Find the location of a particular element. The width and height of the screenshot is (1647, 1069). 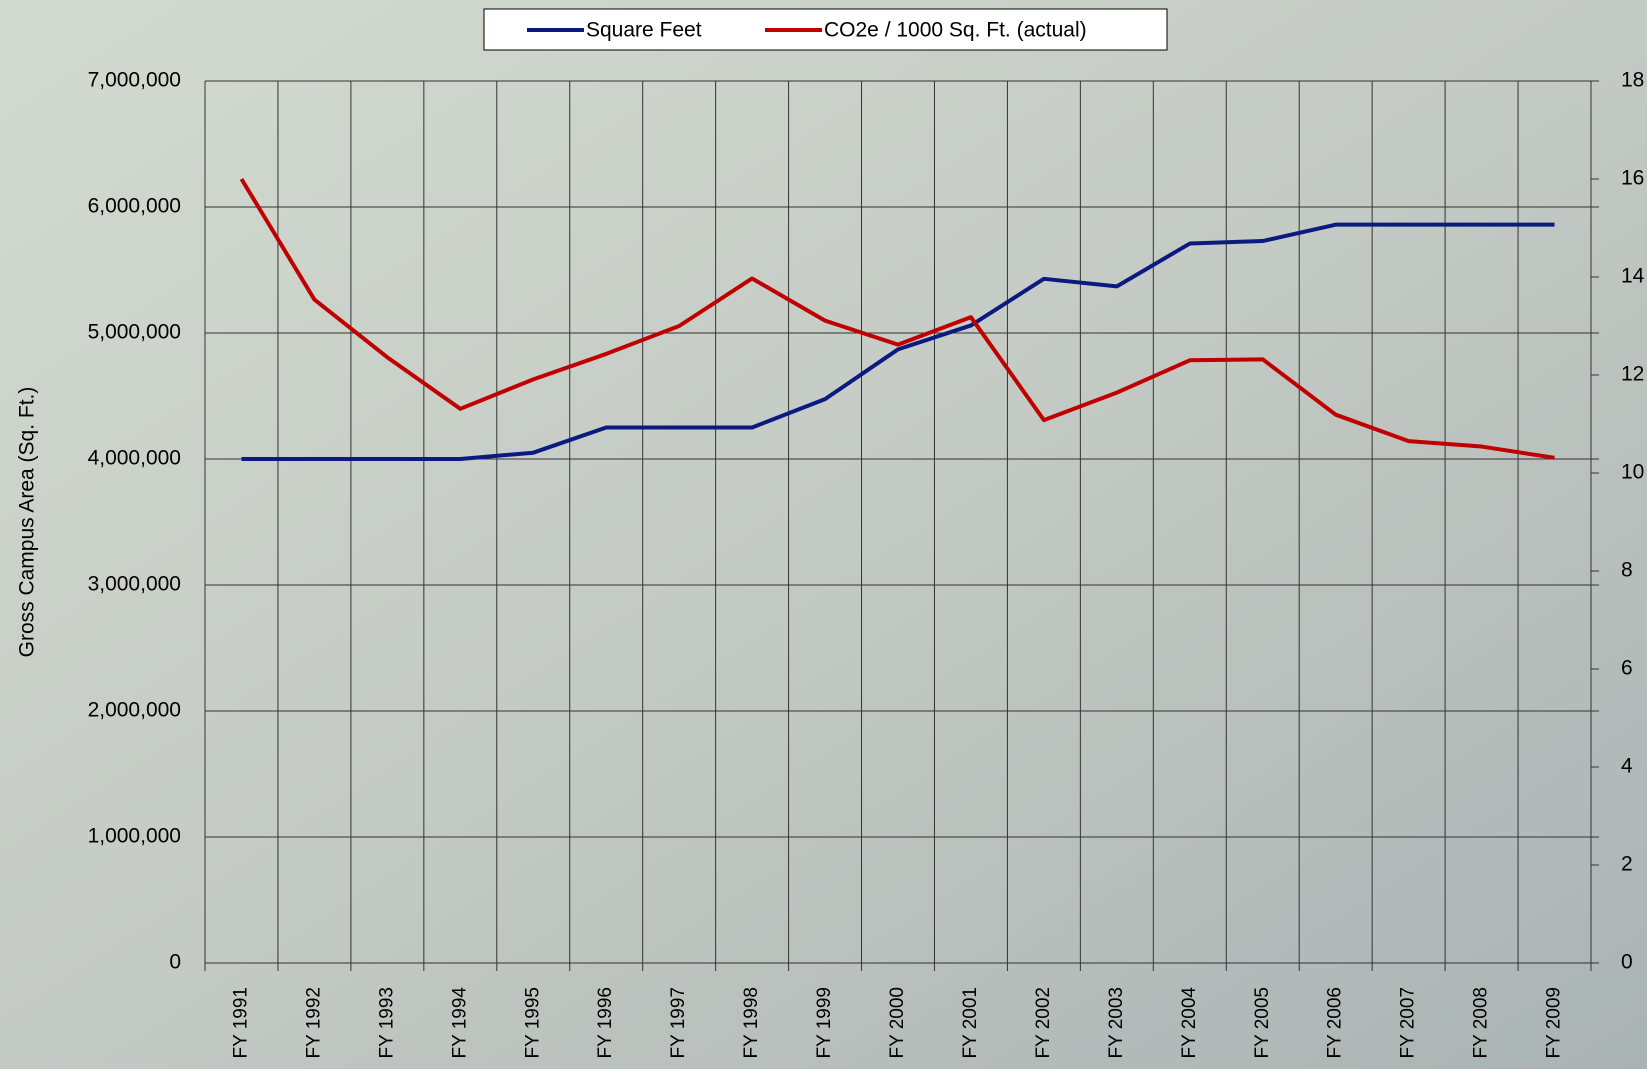

y2-tick-label: 8 is located at coordinates (1627, 570).